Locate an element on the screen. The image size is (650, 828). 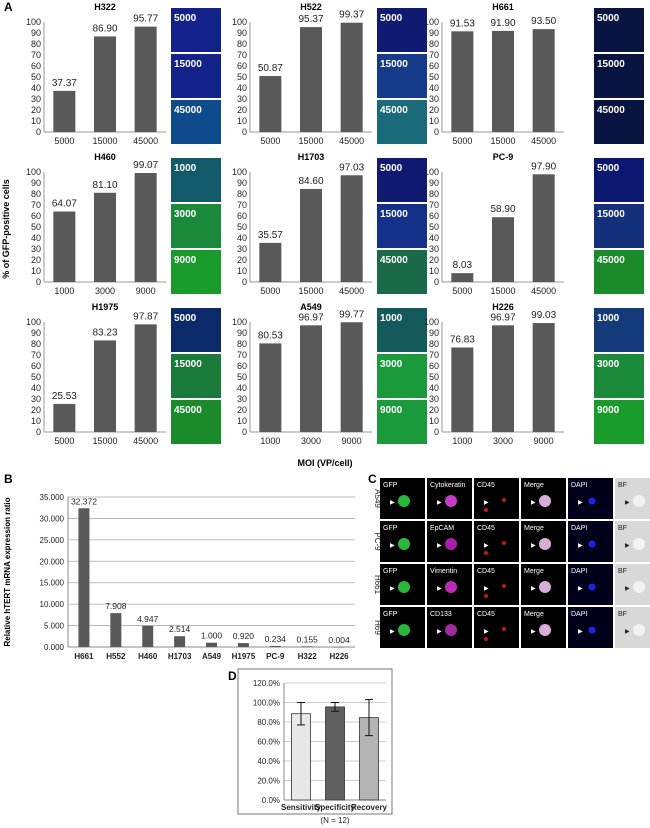
channel-label: Merge is located at coordinates (534, 528).